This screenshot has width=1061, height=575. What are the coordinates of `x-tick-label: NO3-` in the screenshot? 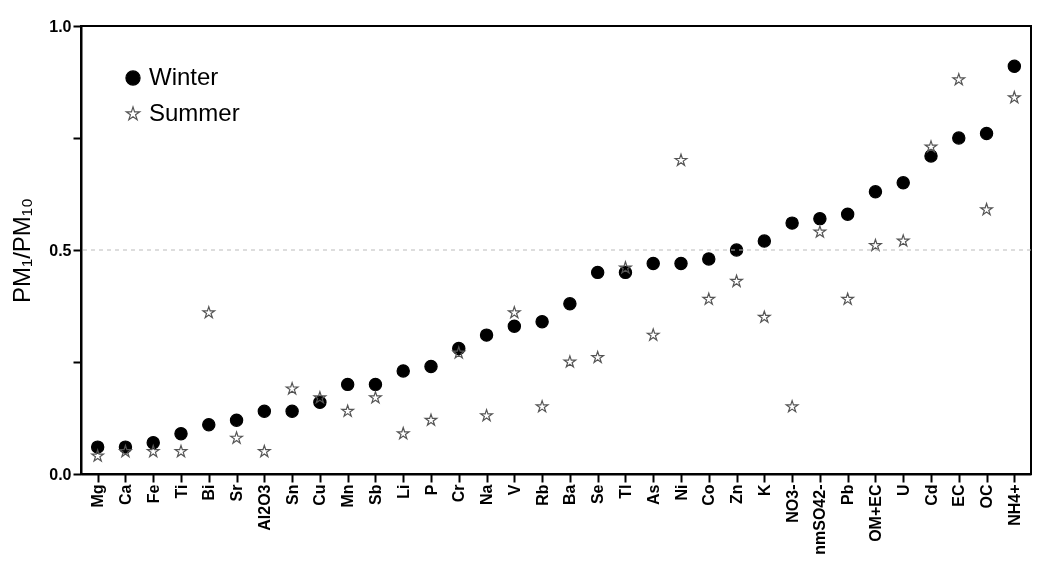 It's located at (792, 503).